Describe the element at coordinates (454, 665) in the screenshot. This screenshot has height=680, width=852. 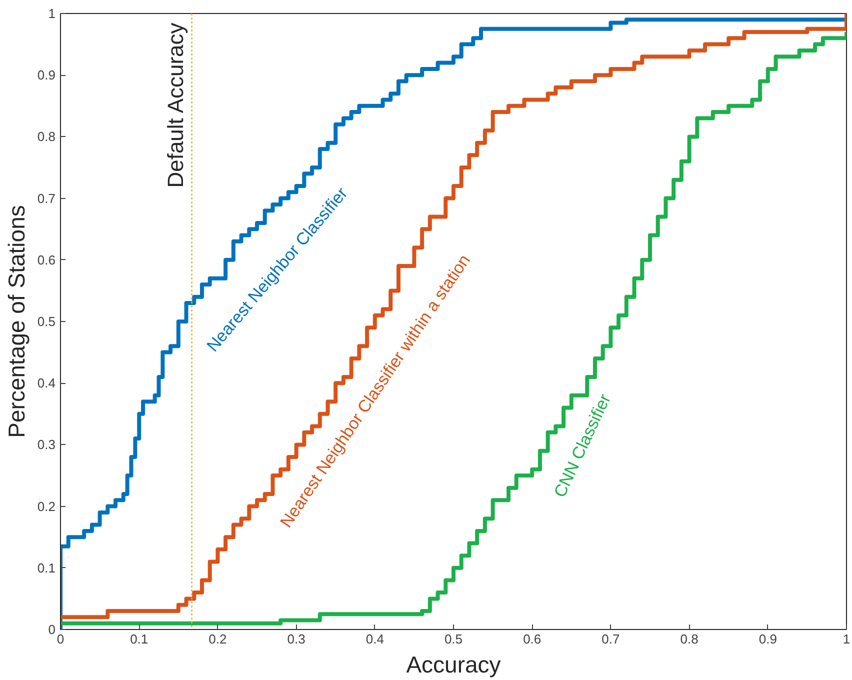
I see `x-axis-title: Accuracy` at that location.